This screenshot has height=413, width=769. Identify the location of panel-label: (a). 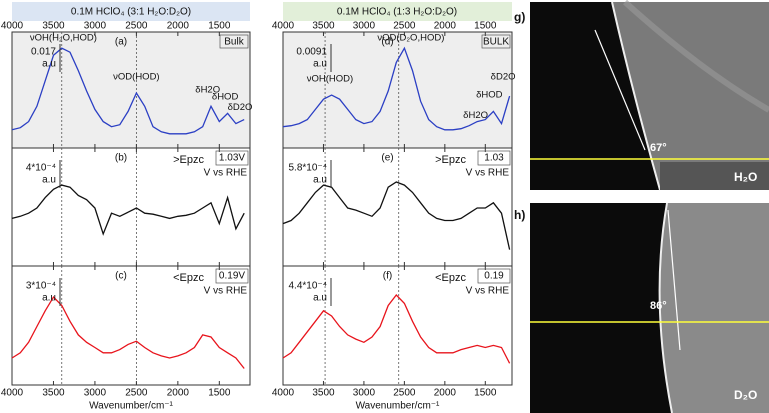
(121, 42).